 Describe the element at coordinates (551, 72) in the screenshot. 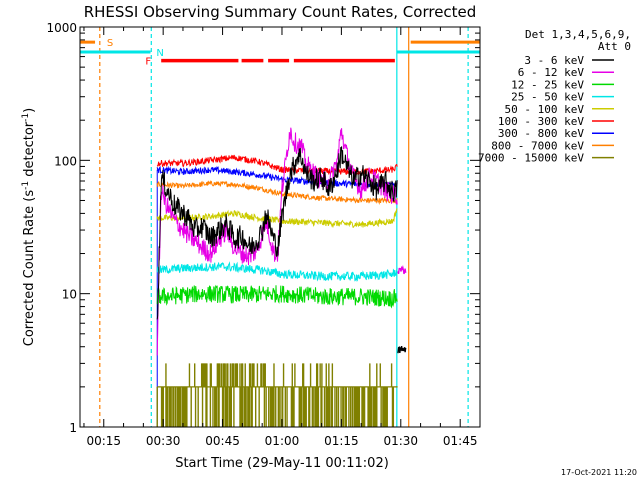

I see `legend-label: 6 - 12 keV` at that location.